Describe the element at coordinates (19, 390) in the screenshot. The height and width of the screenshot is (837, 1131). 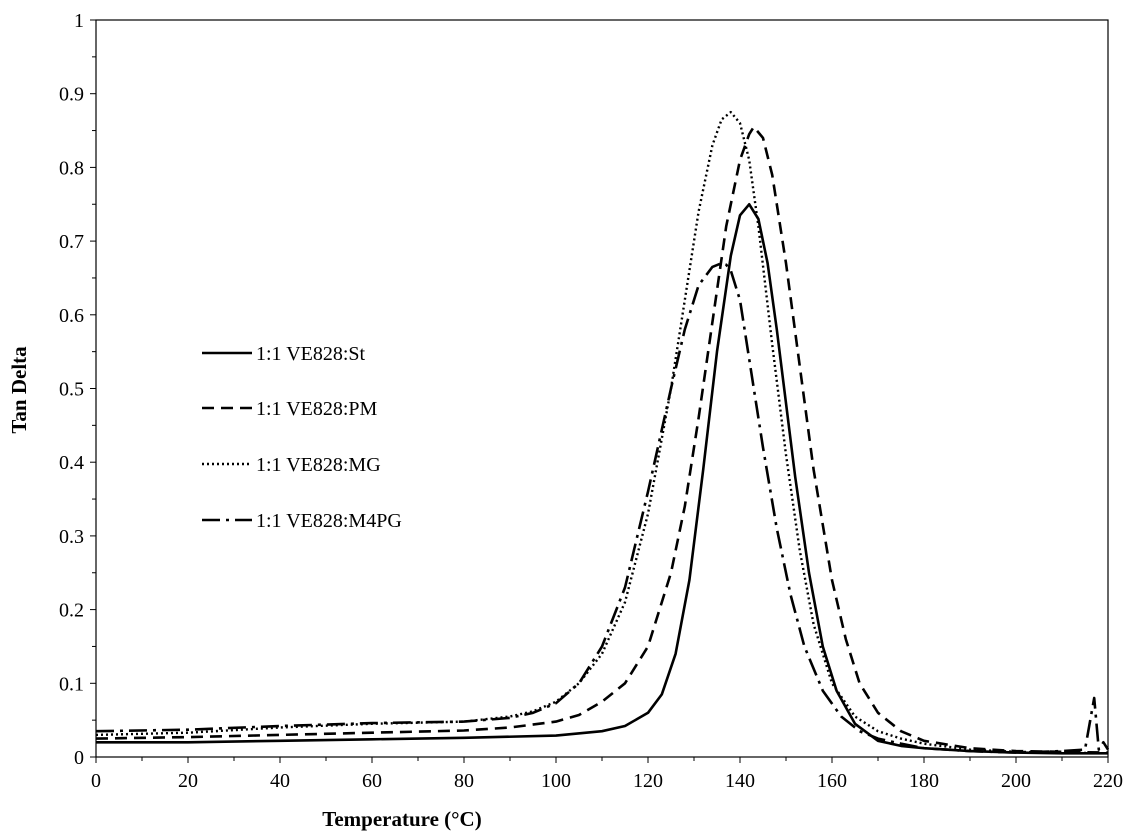
I see `y-axis-title: Tan Delta` at that location.